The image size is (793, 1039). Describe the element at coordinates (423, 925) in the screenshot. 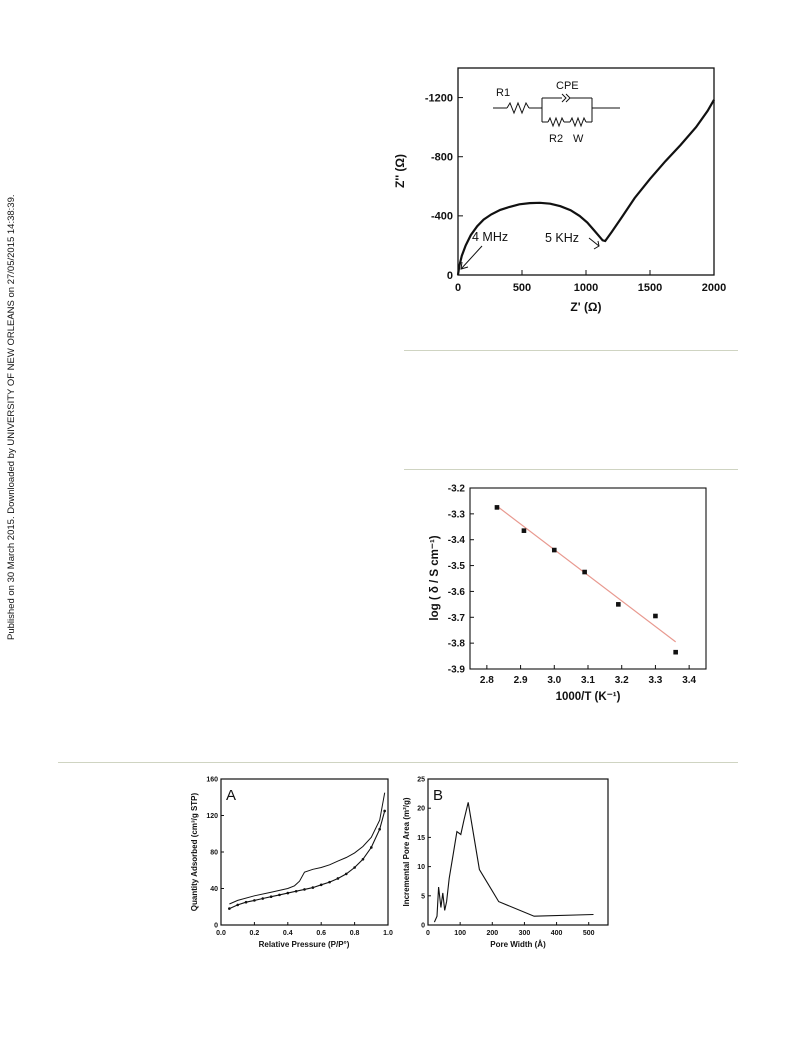

I see `pore-y-tick-label: 0` at that location.